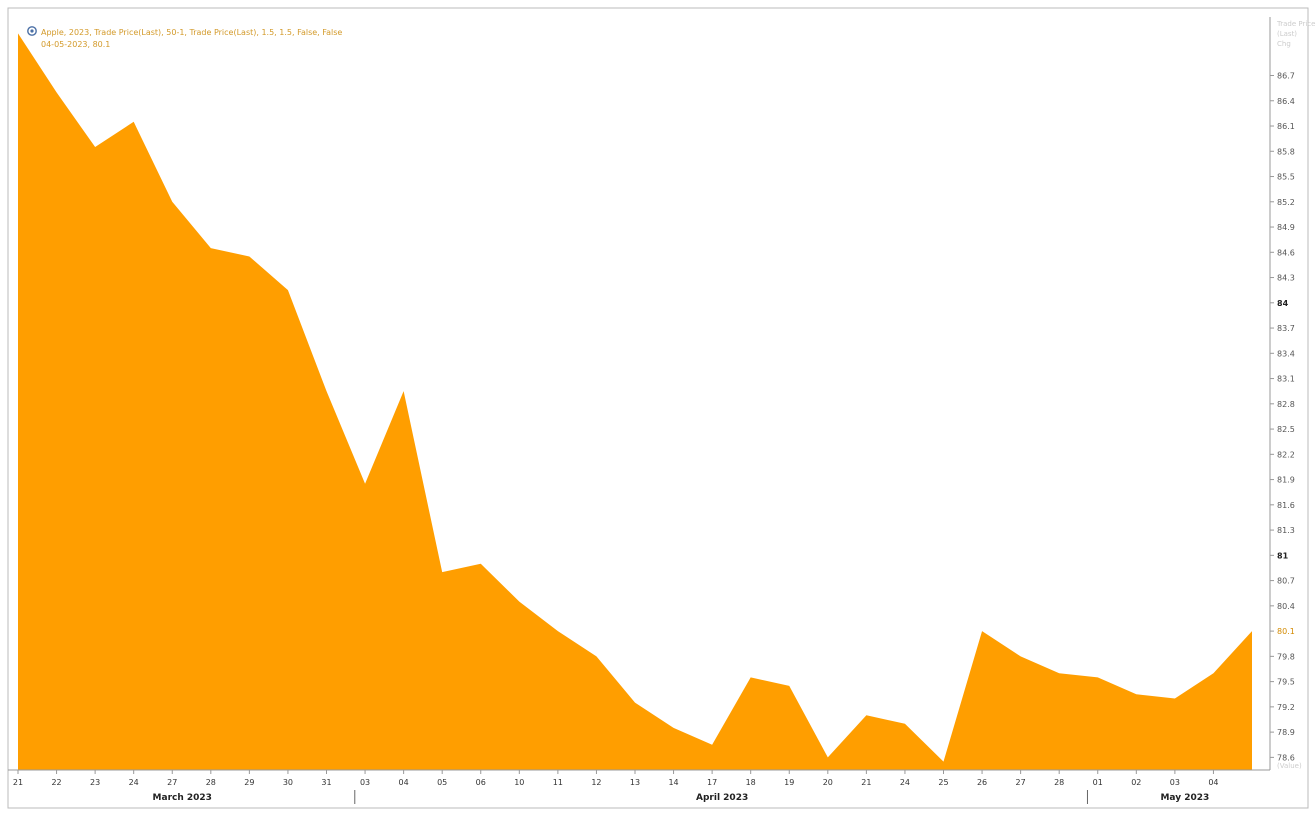 This screenshot has width=1316, height=819. Describe the element at coordinates (1286, 530) in the screenshot. I see `y-tick-label: 81.3` at that location.